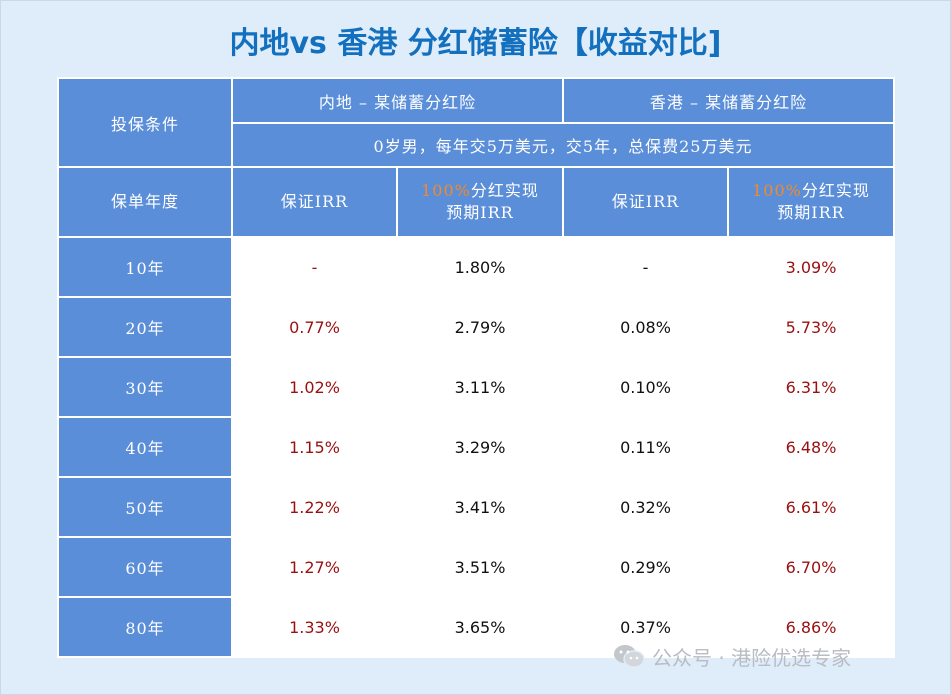 The image size is (951, 695). What do you see at coordinates (728, 100) in the screenshot?
I see `hk-product-header: 香港 – 某储蓄分红险` at bounding box center [728, 100].